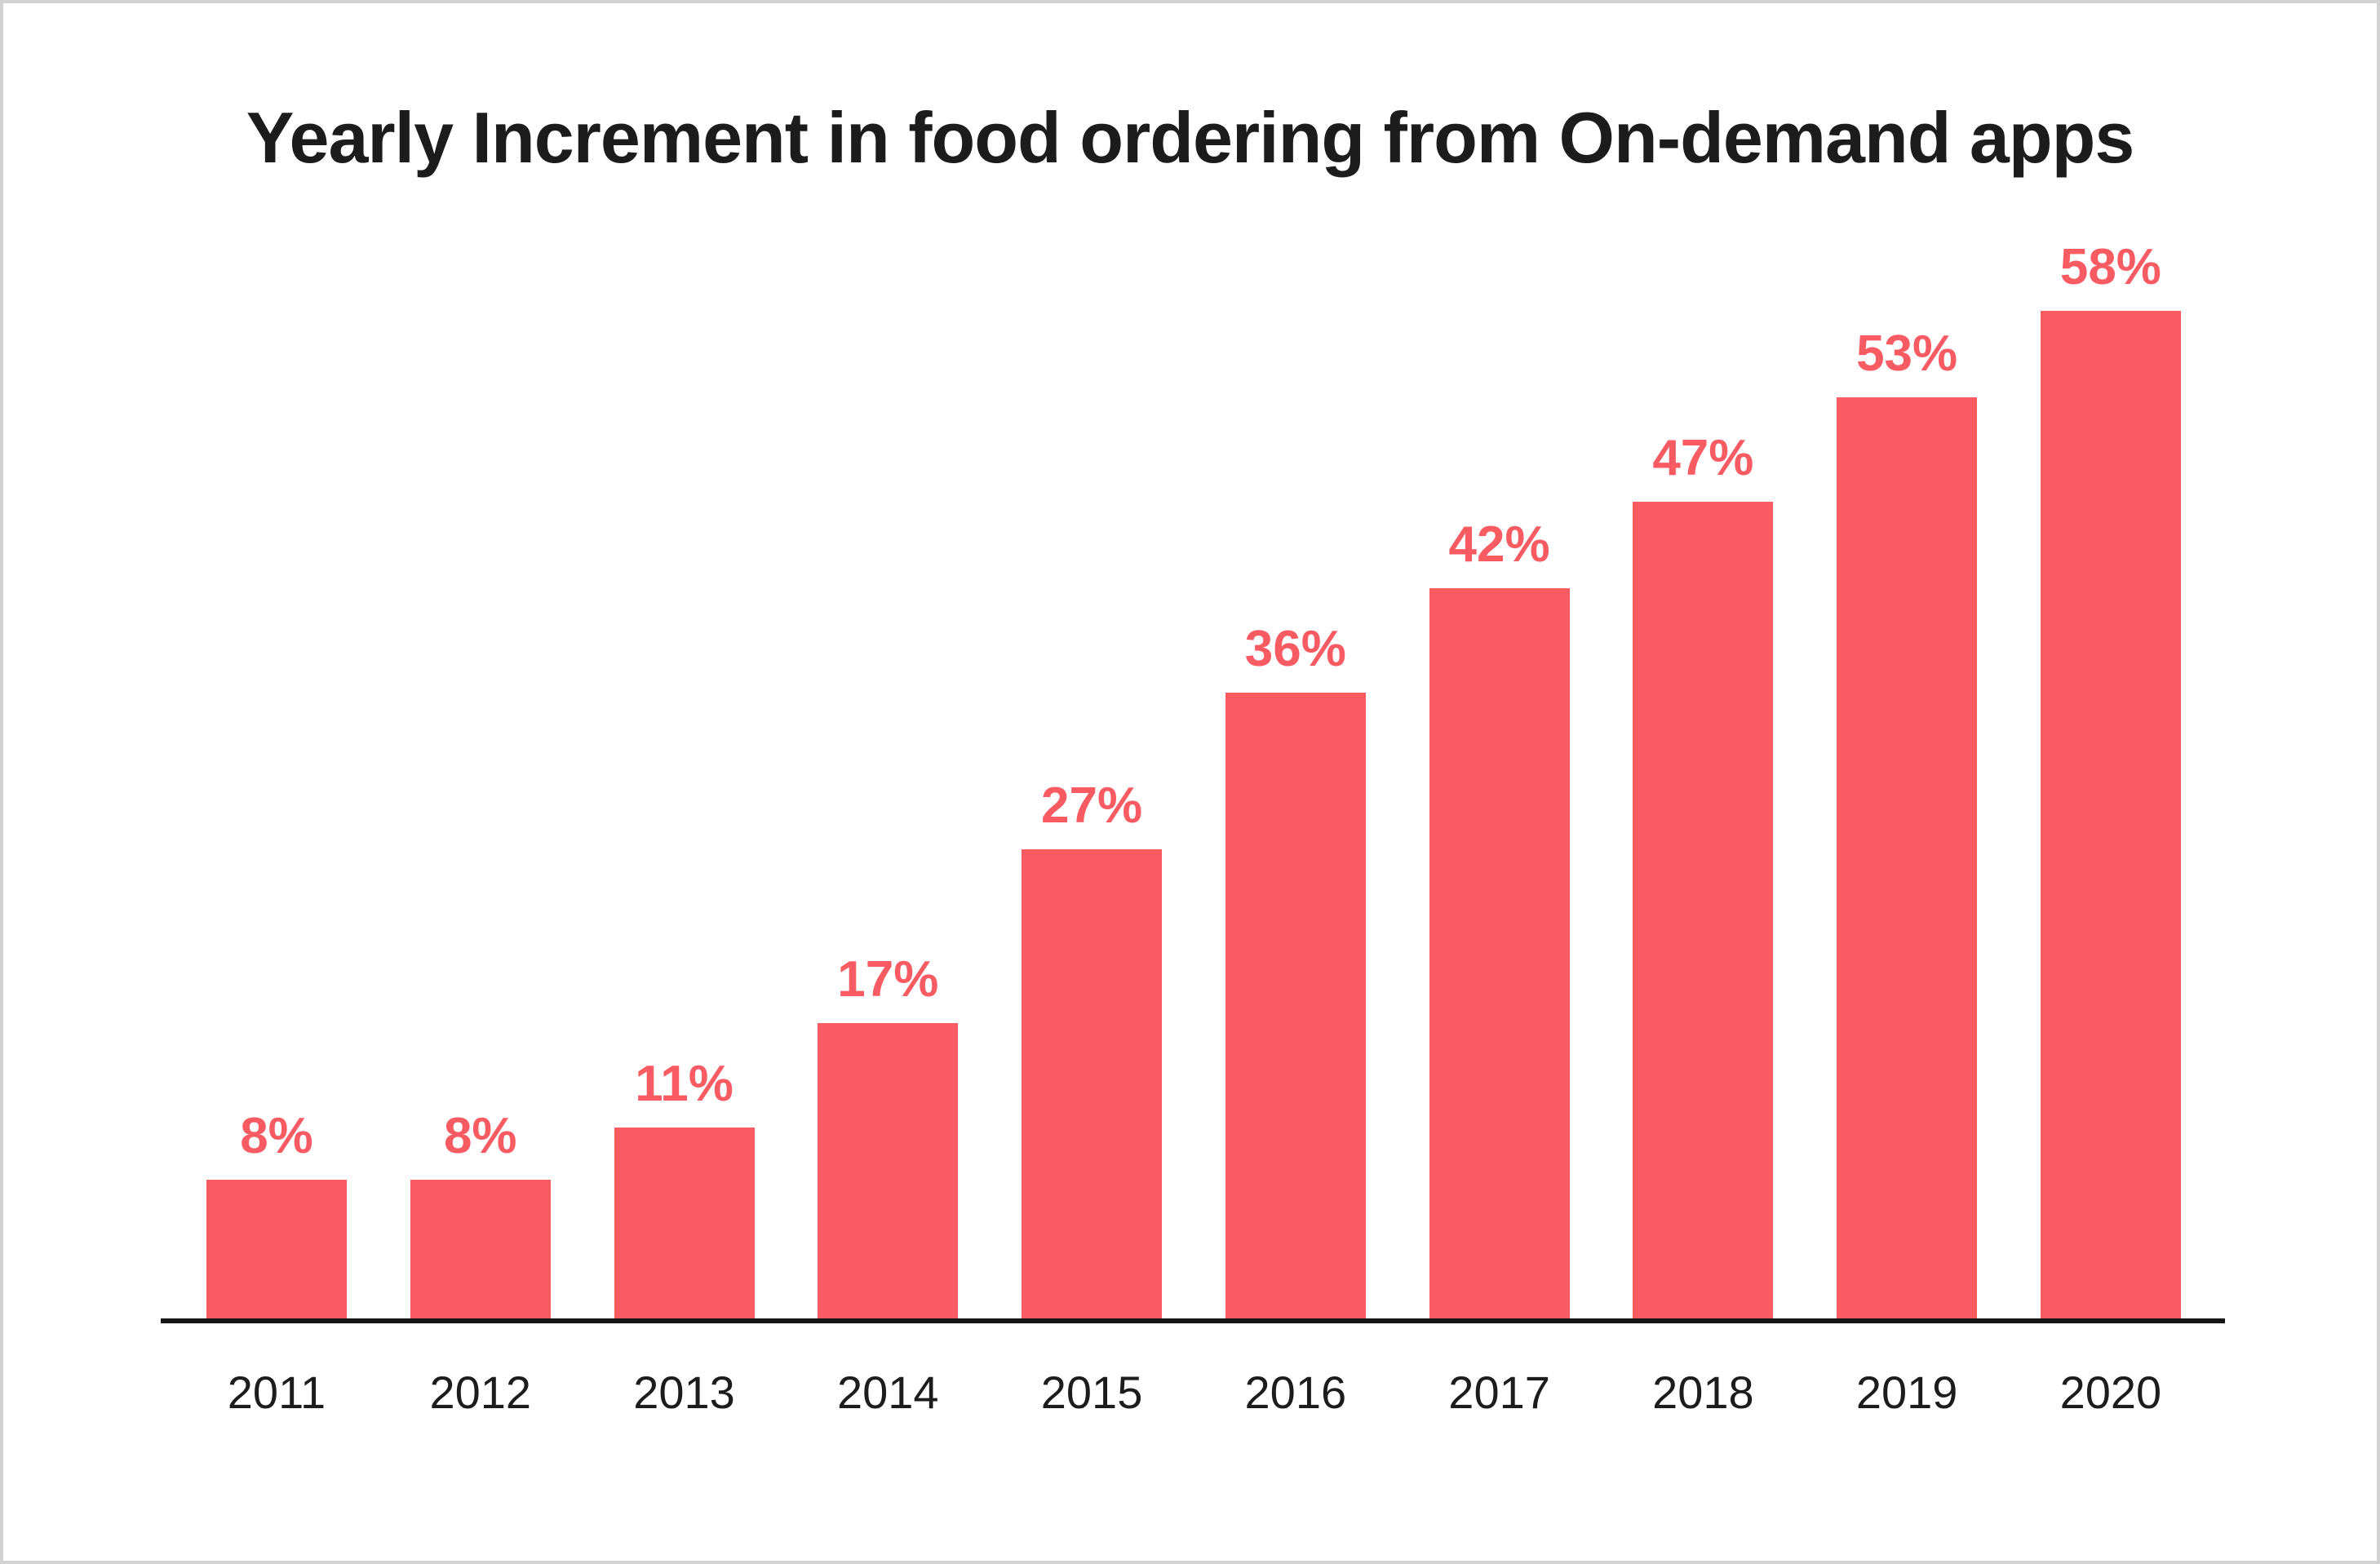 The width and height of the screenshot is (2380, 1564). What do you see at coordinates (2110, 814) in the screenshot?
I see `bar-2020` at bounding box center [2110, 814].